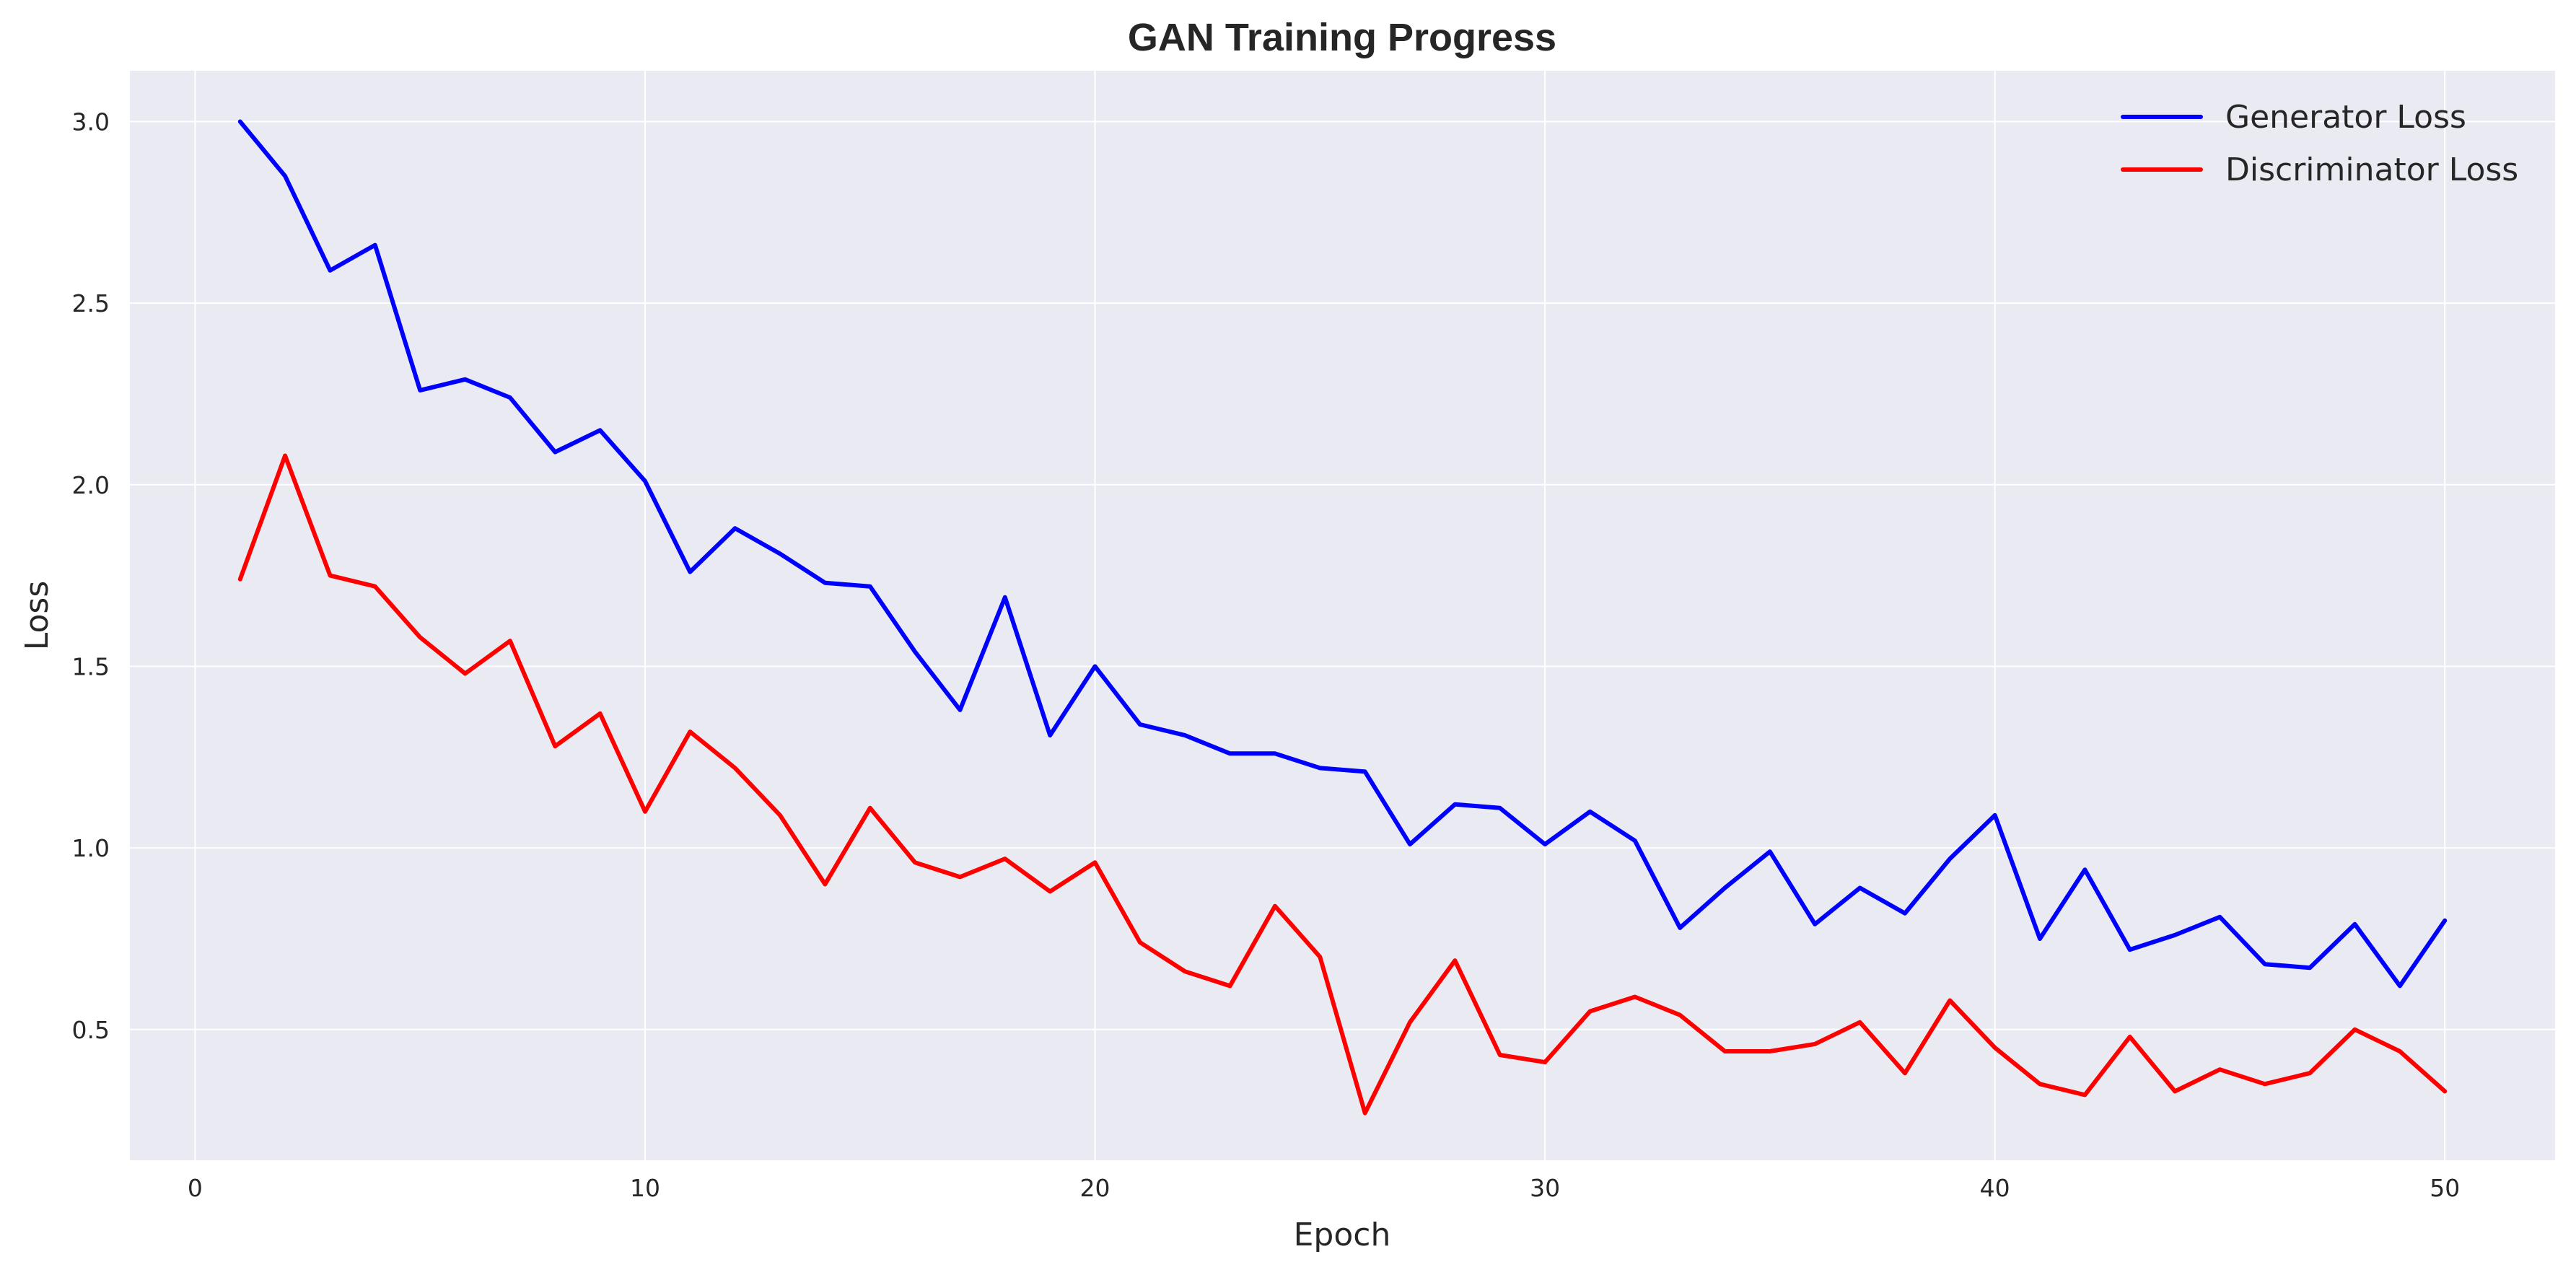  I want to click on x-tick-label: 10, so click(645, 1188).